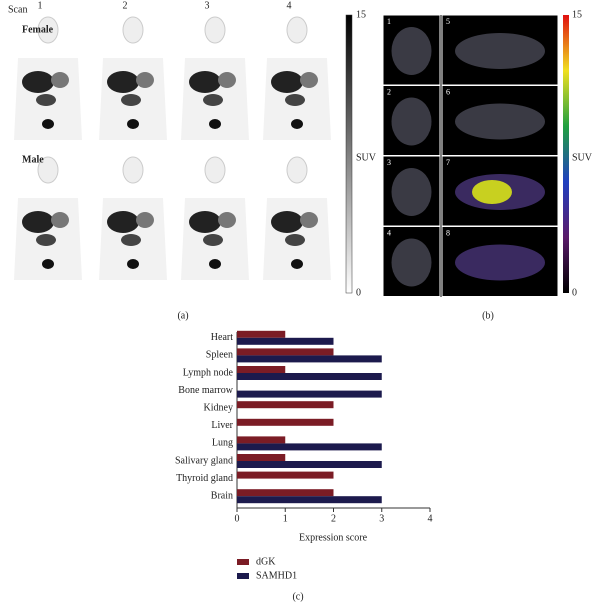 This screenshot has height=603, width=598. What do you see at coordinates (430, 518) in the screenshot?
I see `x-tick-label: 4` at bounding box center [430, 518].